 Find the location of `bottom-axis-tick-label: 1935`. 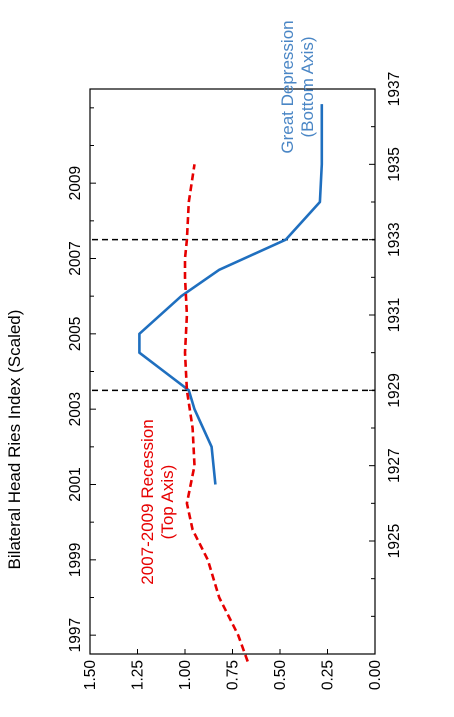

bottom-axis-tick-label: 1935 is located at coordinates (394, 164).